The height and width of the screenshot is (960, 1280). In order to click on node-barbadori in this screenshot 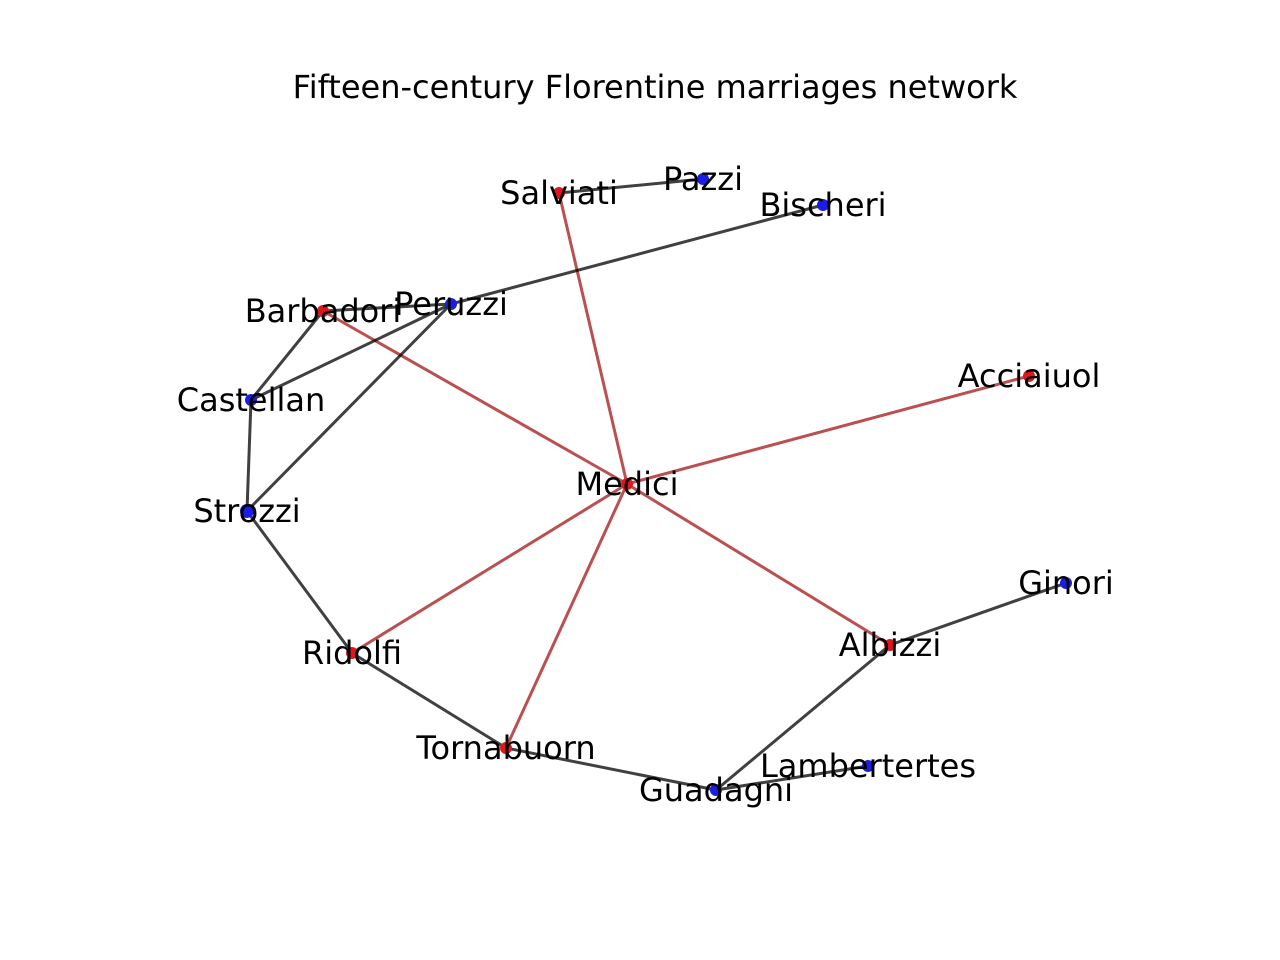, I will do `click(323, 311)`.